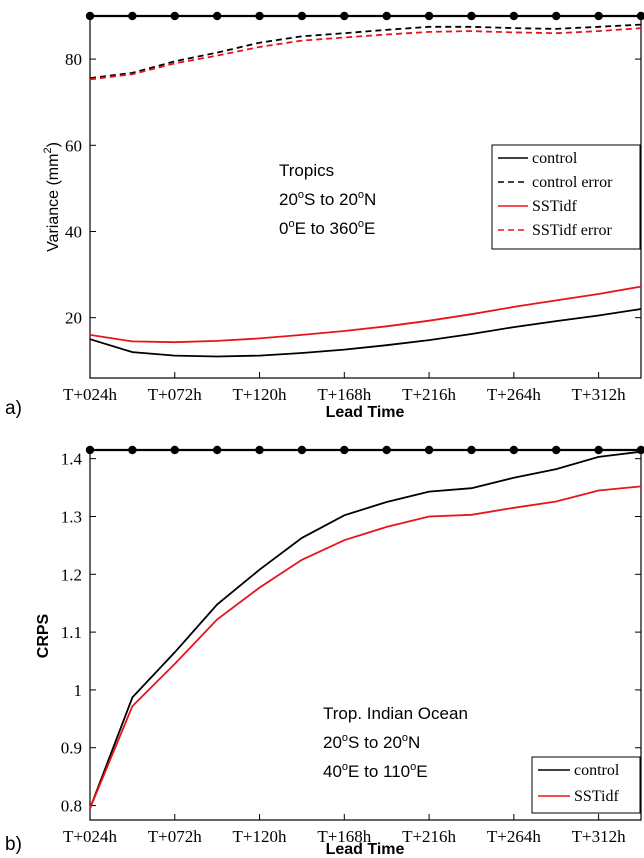 The width and height of the screenshot is (644, 858). What do you see at coordinates (395, 713) in the screenshot?
I see `region-name: Trop. Indian Ocean` at bounding box center [395, 713].